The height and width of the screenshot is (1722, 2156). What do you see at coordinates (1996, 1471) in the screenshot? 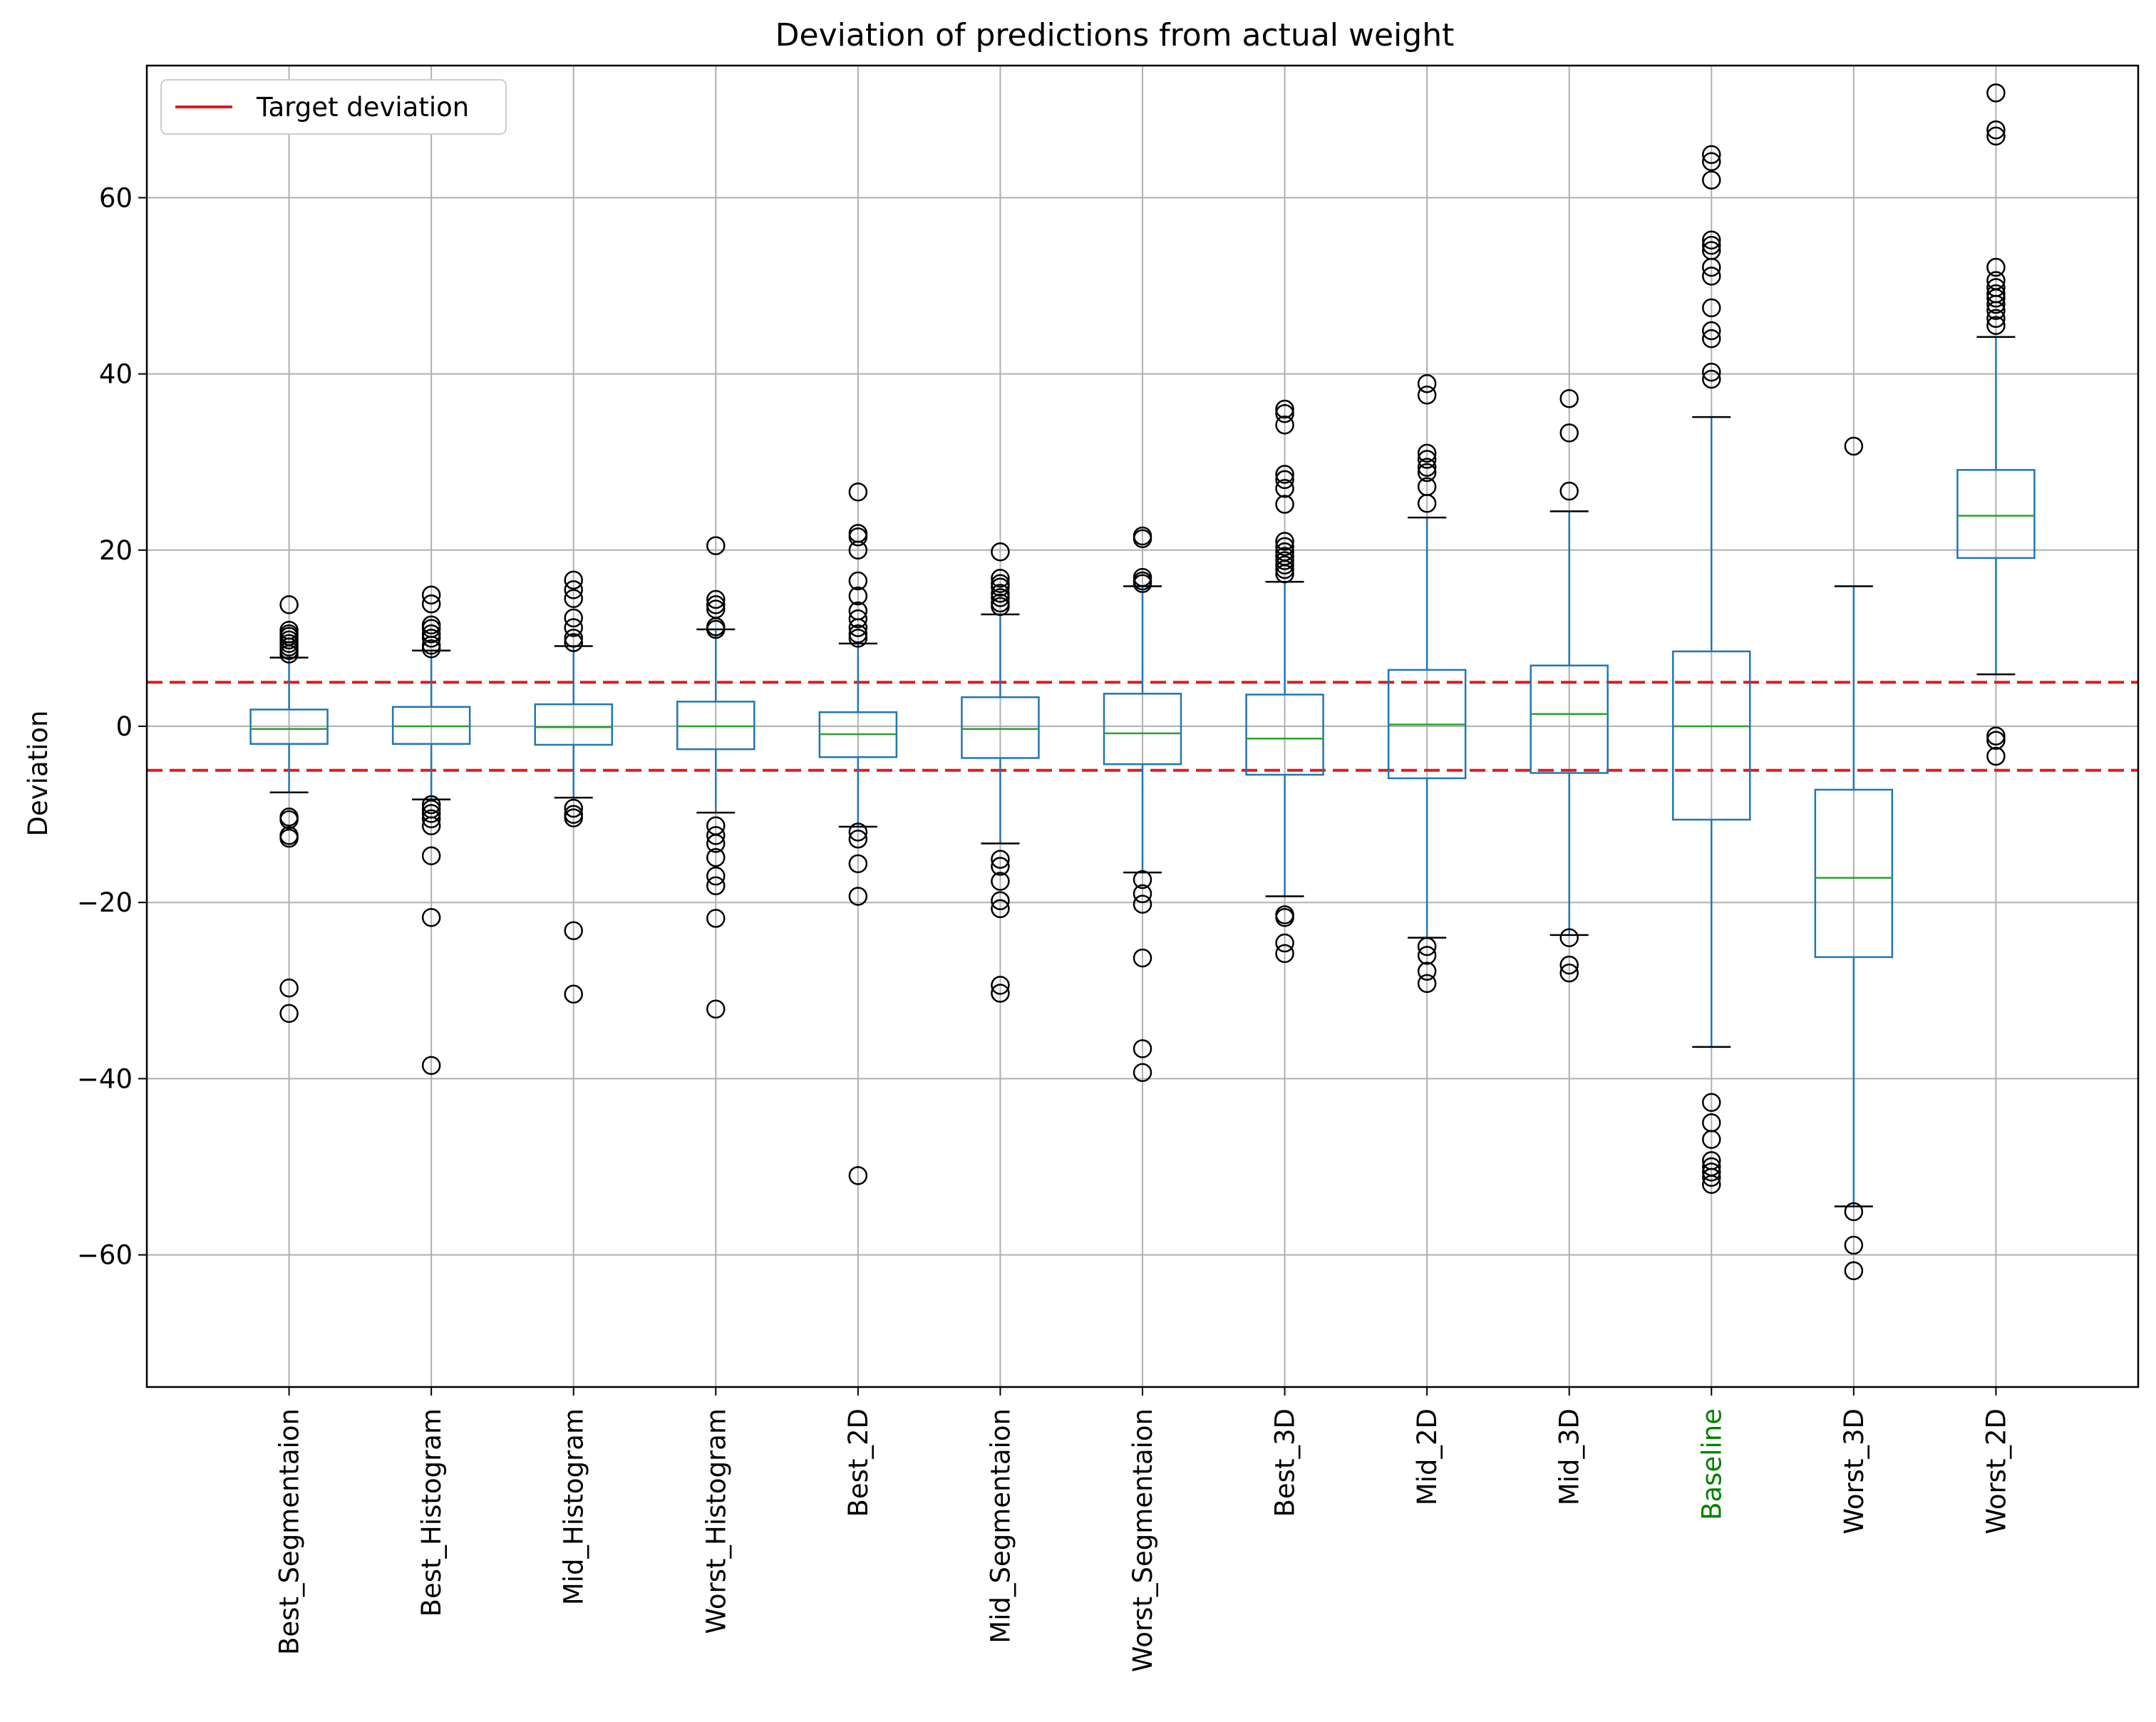
I see `x-tick-label: Worst_2D` at bounding box center [1996, 1471].